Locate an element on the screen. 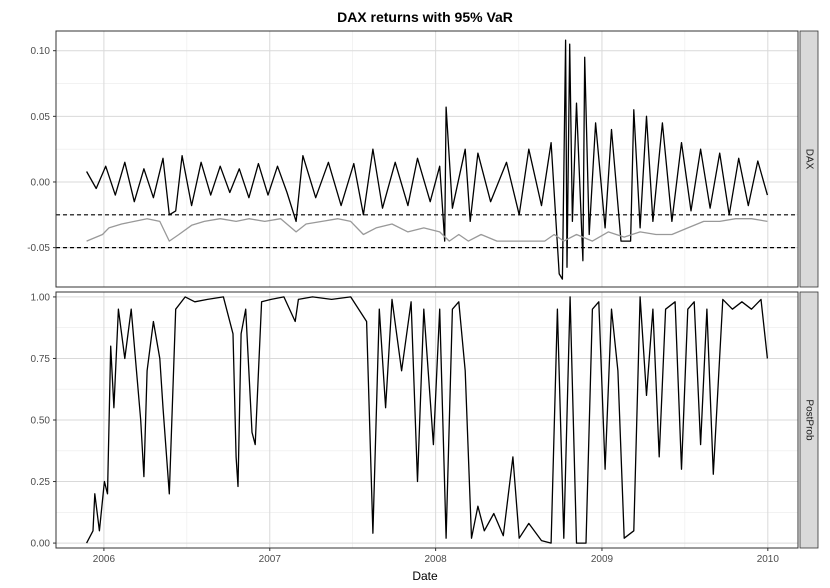 This screenshot has width=830, height=588. y-tick-label: 0.05 is located at coordinates (41, 117).